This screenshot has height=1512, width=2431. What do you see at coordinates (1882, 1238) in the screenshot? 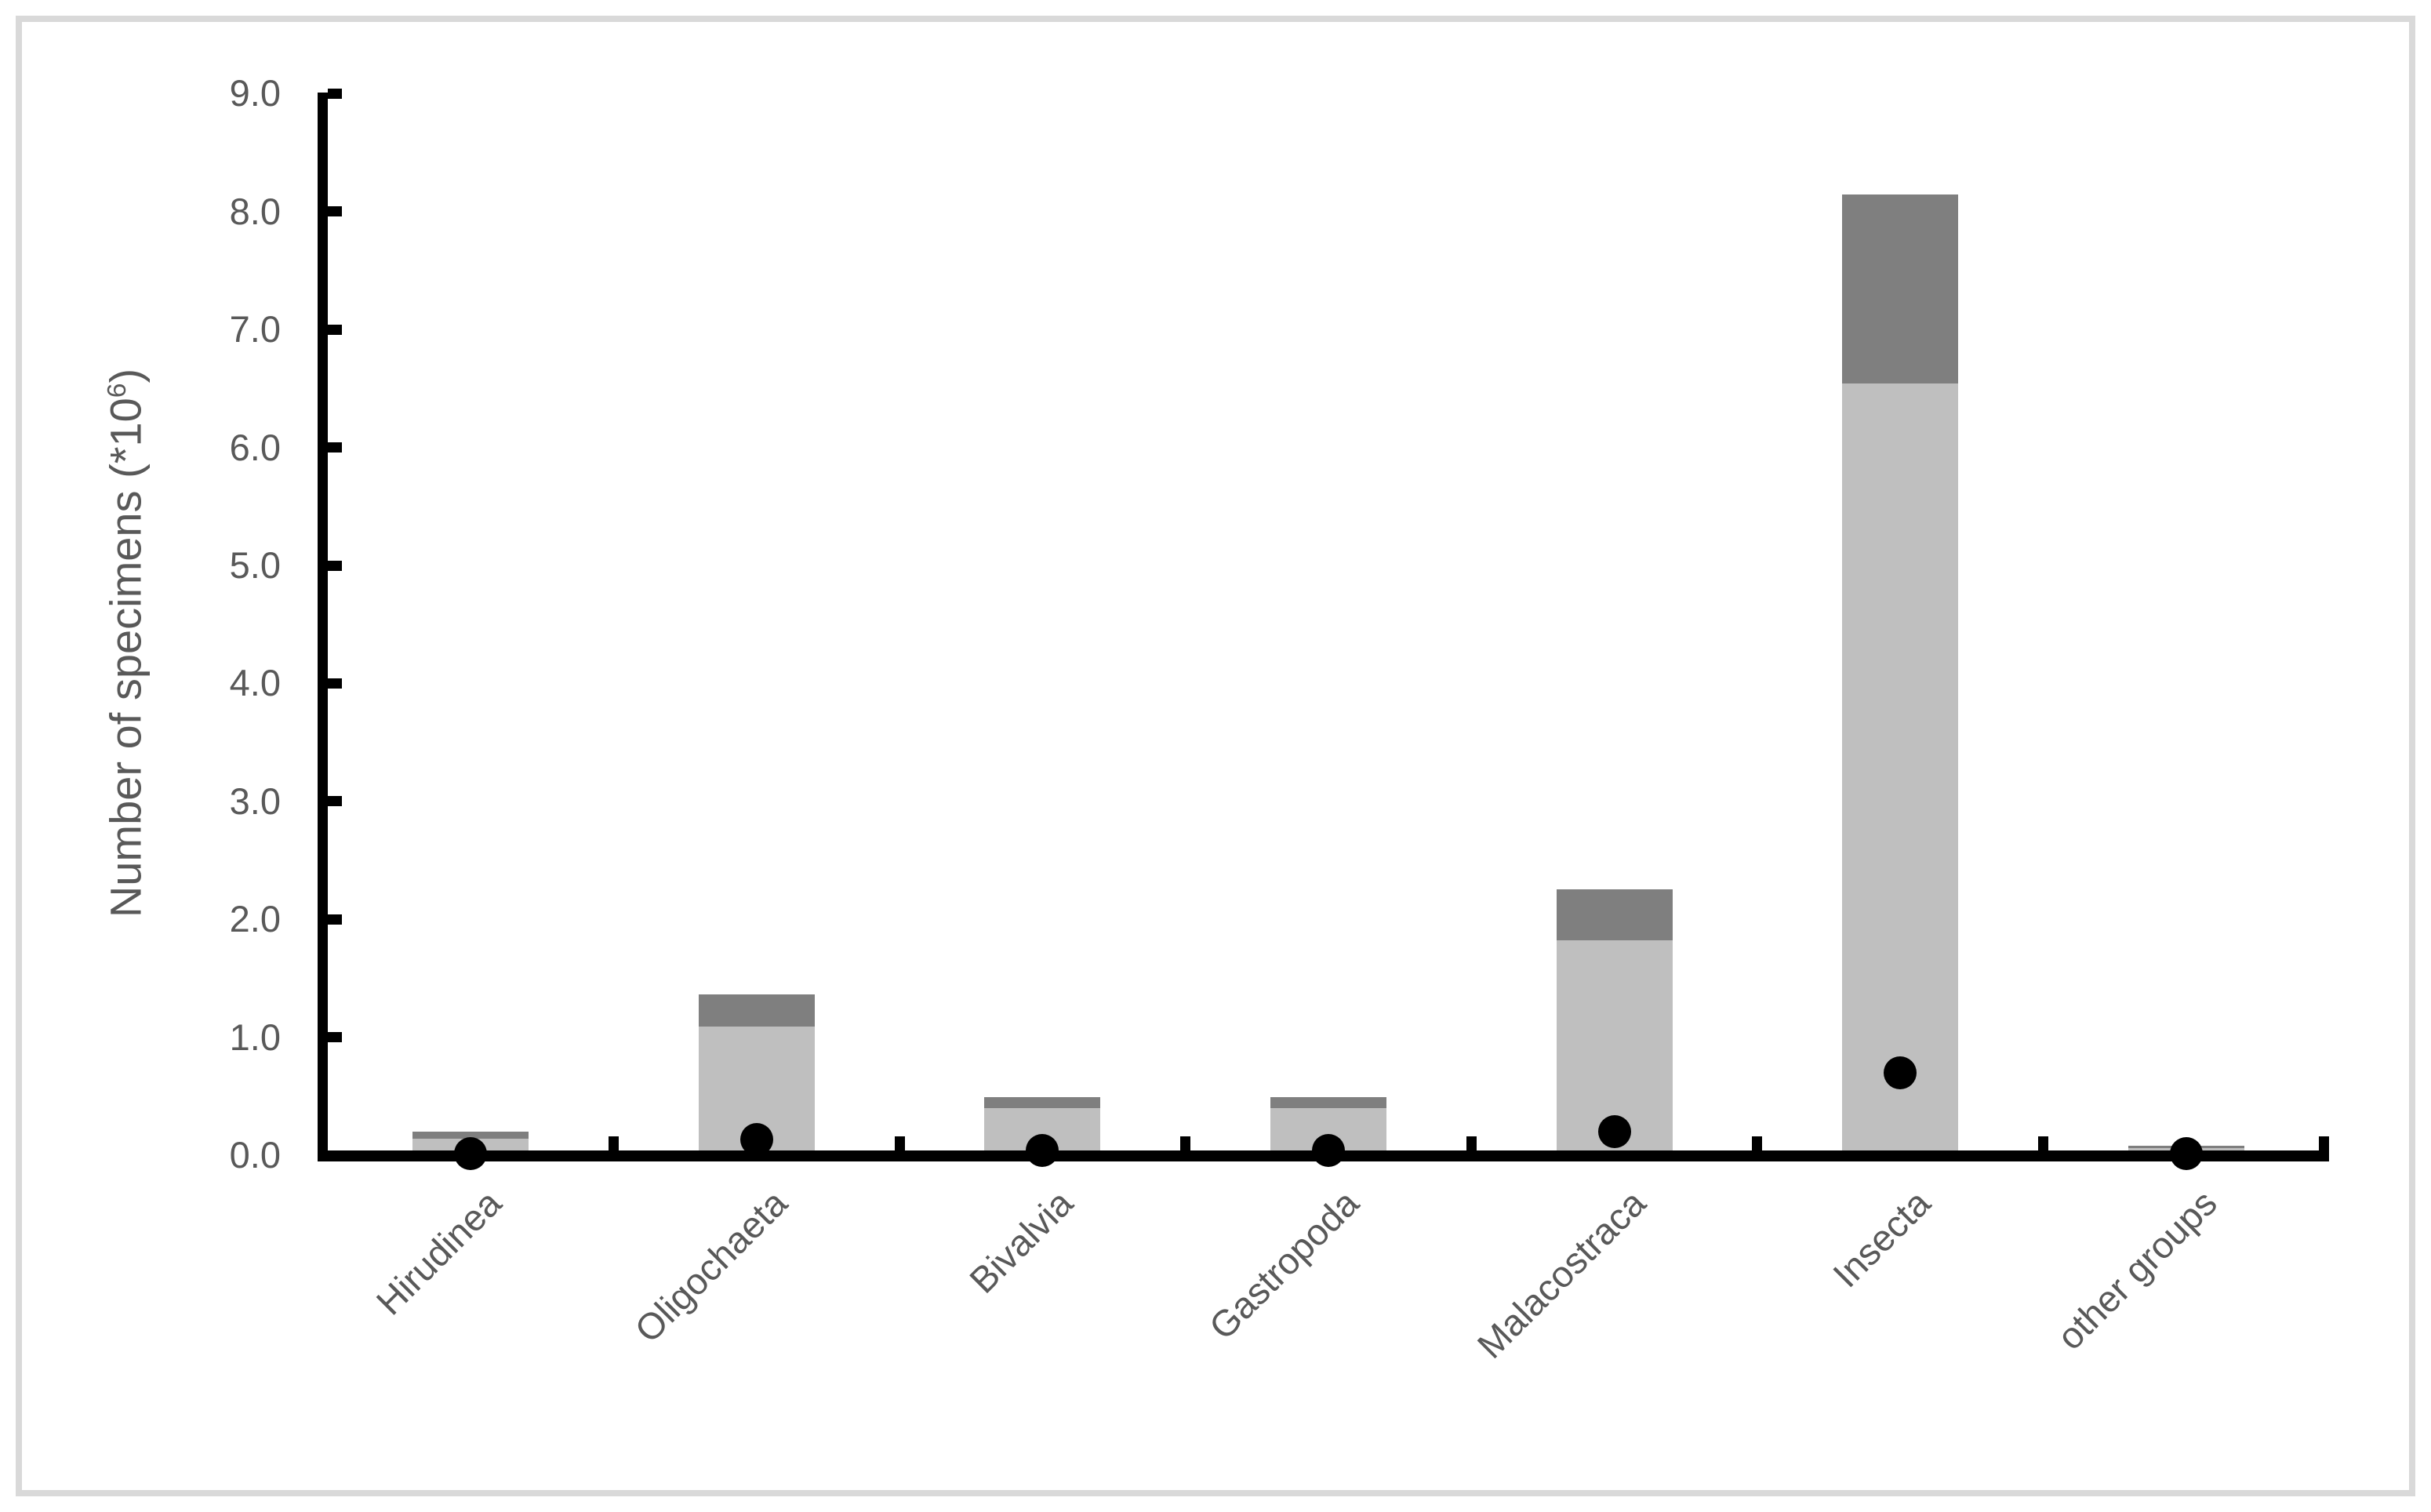
I see `category-label-Insecta: Insecta` at bounding box center [1882, 1238].